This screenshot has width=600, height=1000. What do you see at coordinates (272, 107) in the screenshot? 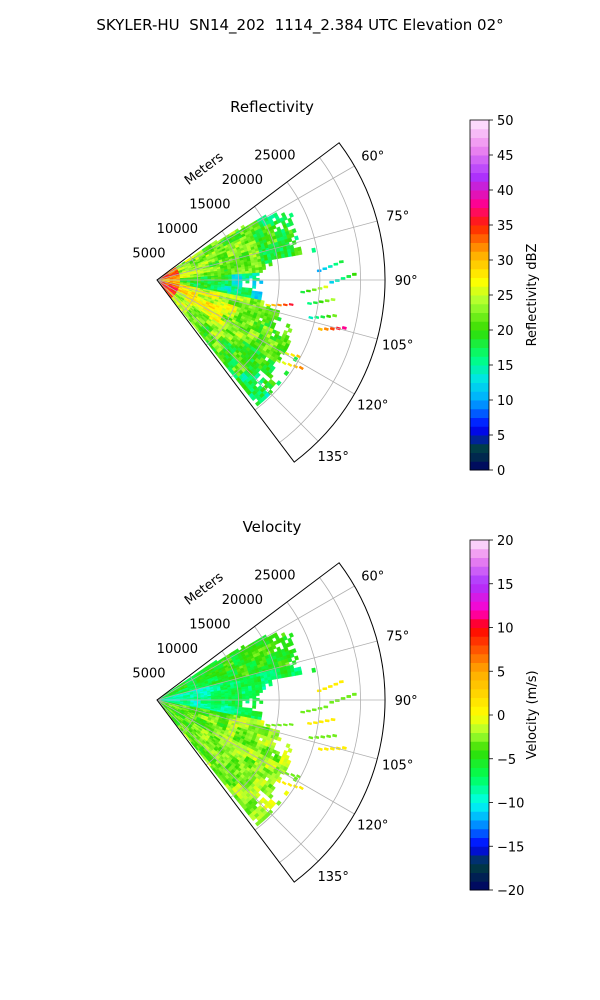
I see `panel-title: Reflectivity` at bounding box center [272, 107].